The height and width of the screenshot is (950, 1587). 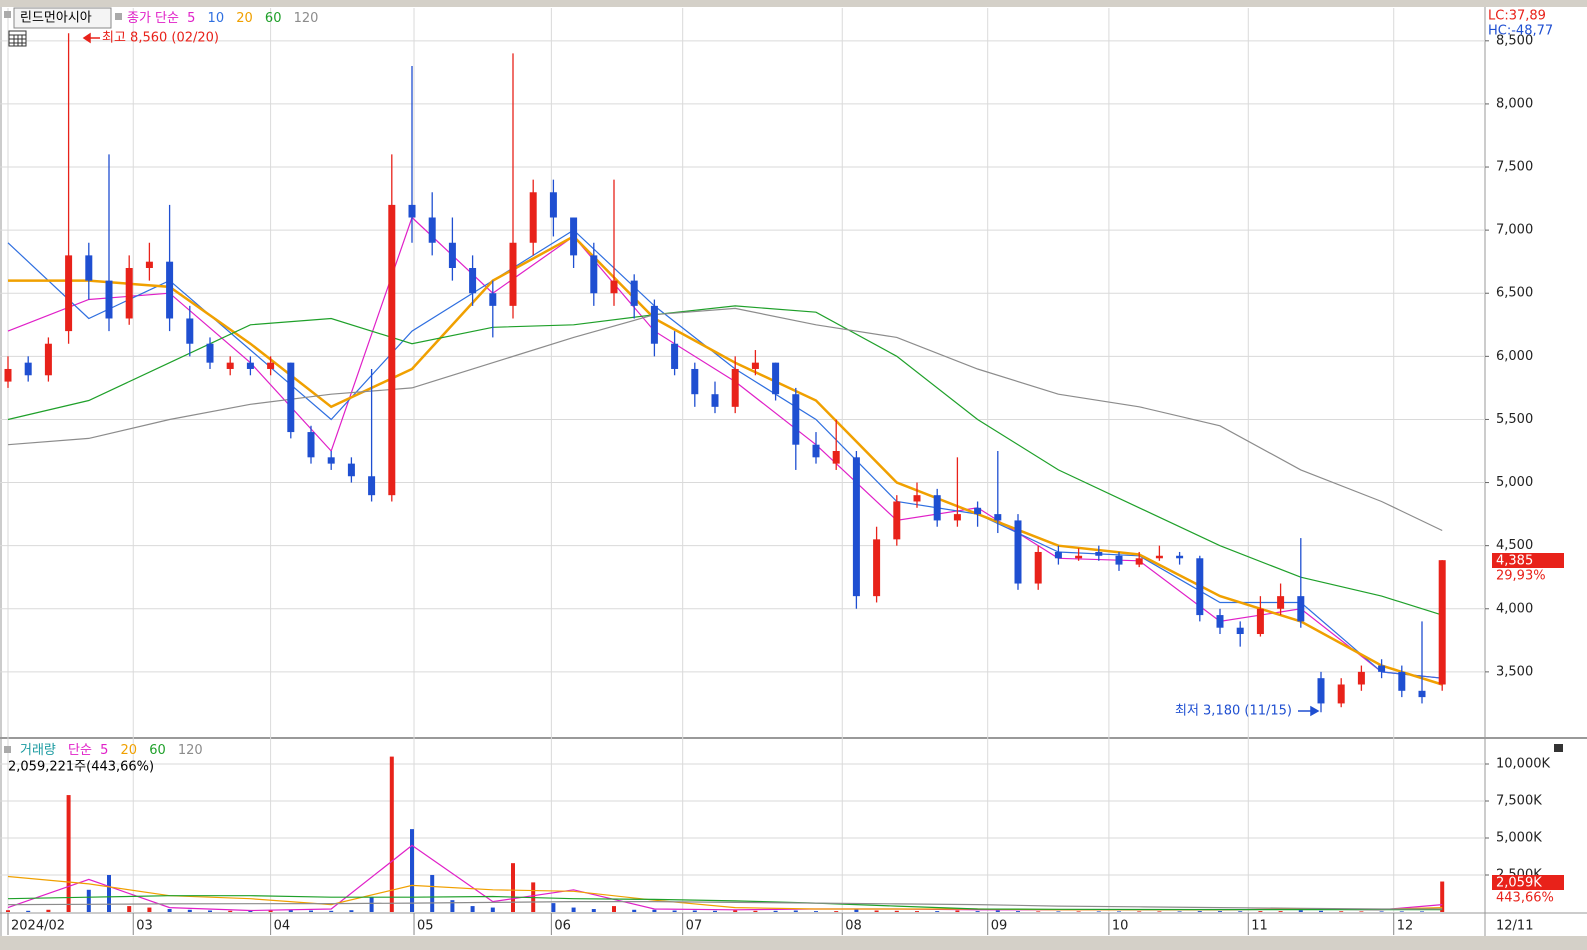 What do you see at coordinates (62, 18) in the screenshot?
I see `title-box` at bounding box center [62, 18].